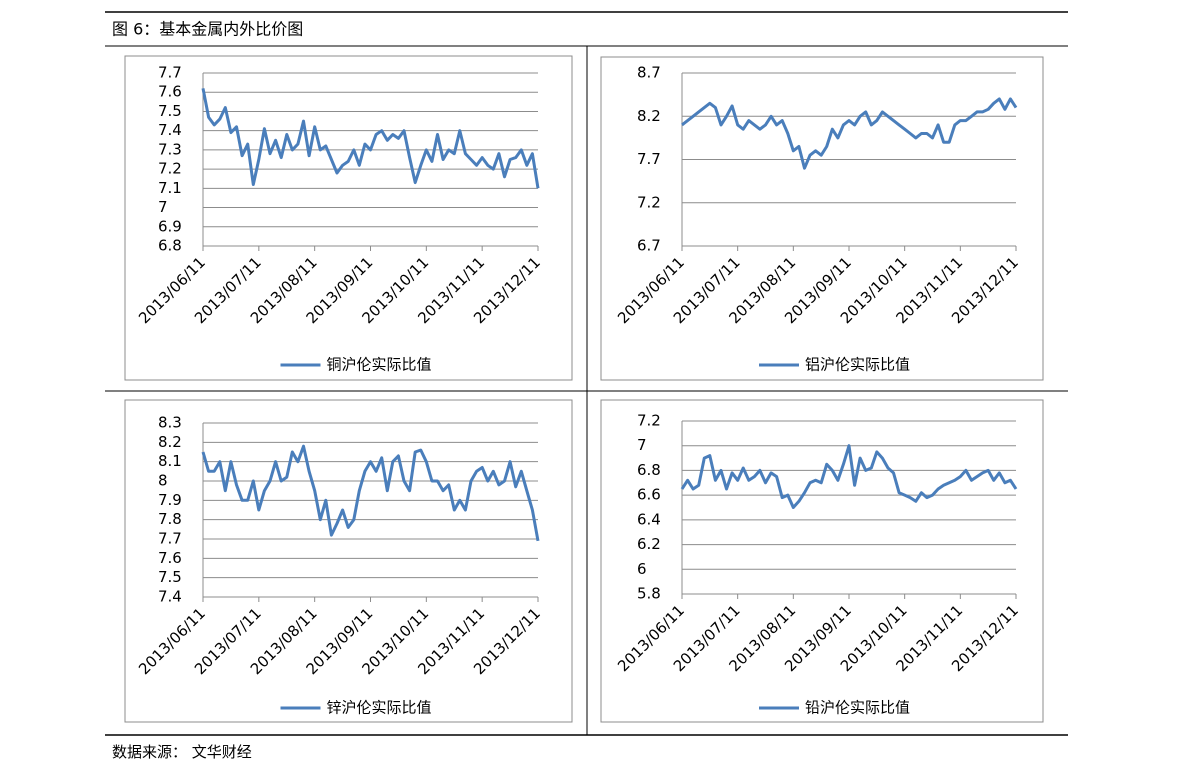 The width and height of the screenshot is (1191, 784). What do you see at coordinates (170, 461) in the screenshot?
I see `y-tick-label: 8.1` at bounding box center [170, 461].